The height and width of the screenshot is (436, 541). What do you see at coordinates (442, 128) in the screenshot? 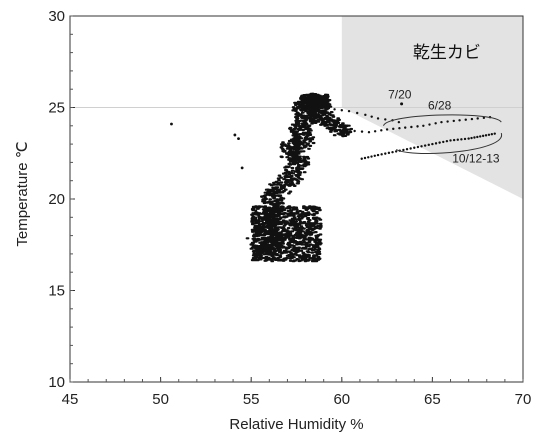
I see `annotation-callouts` at bounding box center [442, 128].